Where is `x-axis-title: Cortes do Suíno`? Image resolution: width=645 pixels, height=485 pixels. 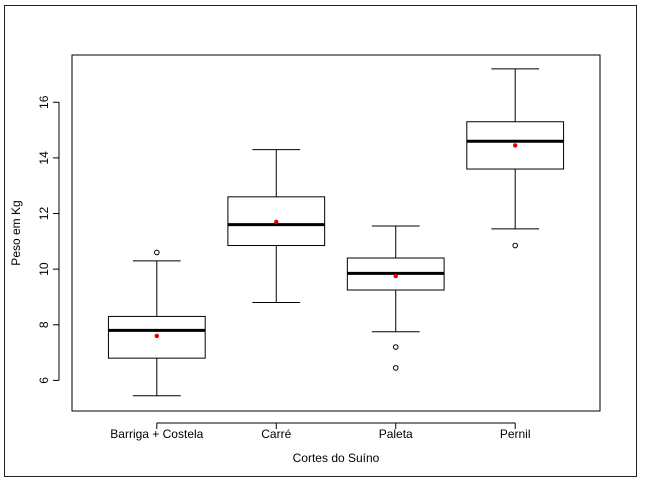 x-axis-title: Cortes do Suíno is located at coordinates (336, 458).